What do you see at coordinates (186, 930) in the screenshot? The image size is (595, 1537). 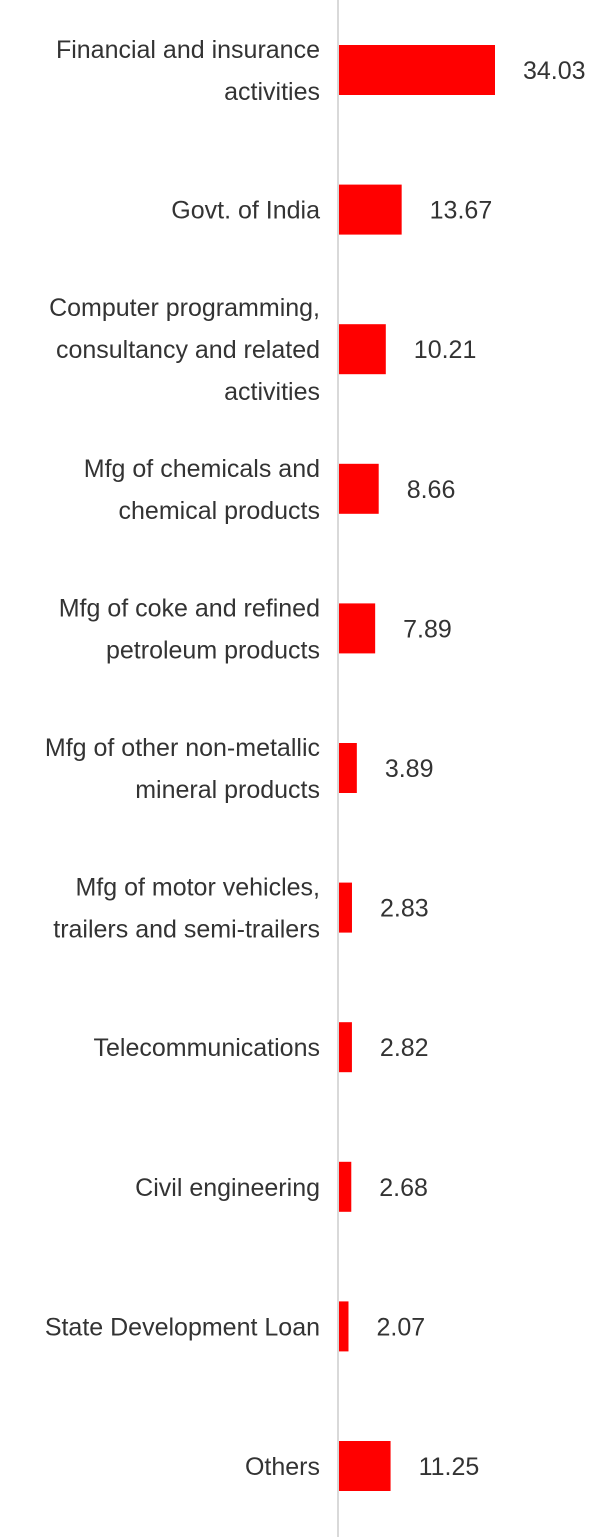 I see `category-label-line: trailers and semi-trailers` at bounding box center [186, 930].